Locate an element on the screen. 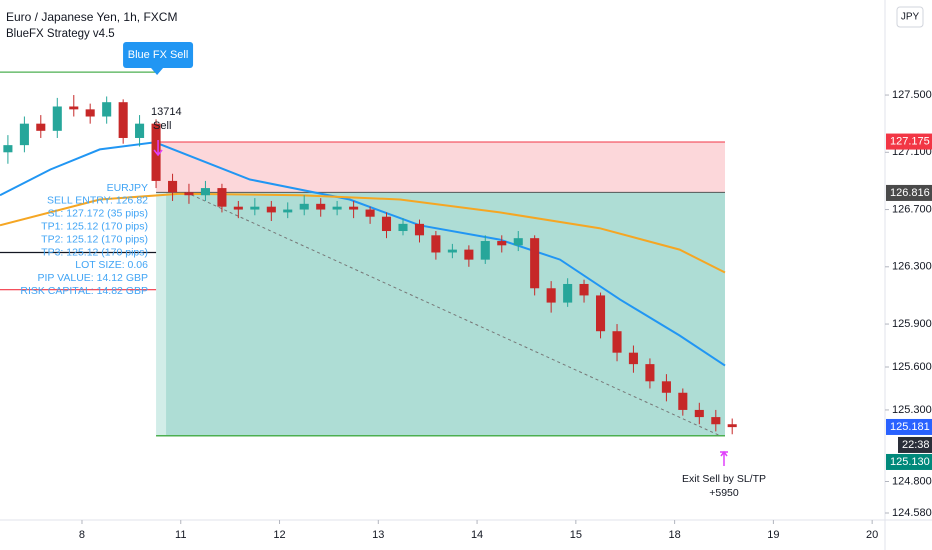 Image resolution: width=932 pixels, height=550 pixels. info-label: SELL ENTRY: 126.82 is located at coordinates (97, 201).